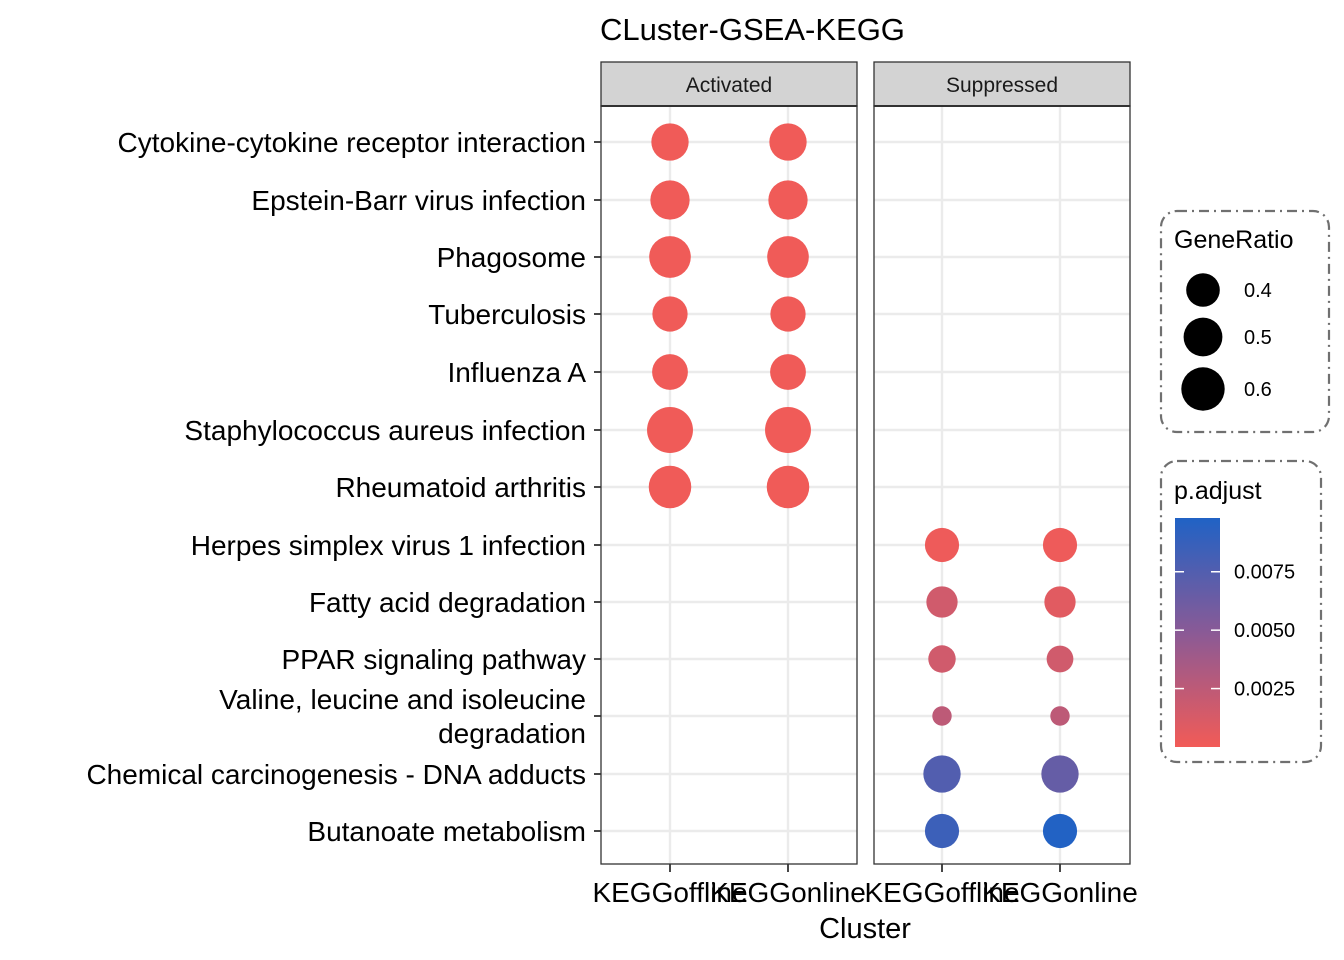 The width and height of the screenshot is (1344, 960). Describe the element at coordinates (942, 602) in the screenshot. I see `point-keggoffline-fatty-acid-degradation` at that location.